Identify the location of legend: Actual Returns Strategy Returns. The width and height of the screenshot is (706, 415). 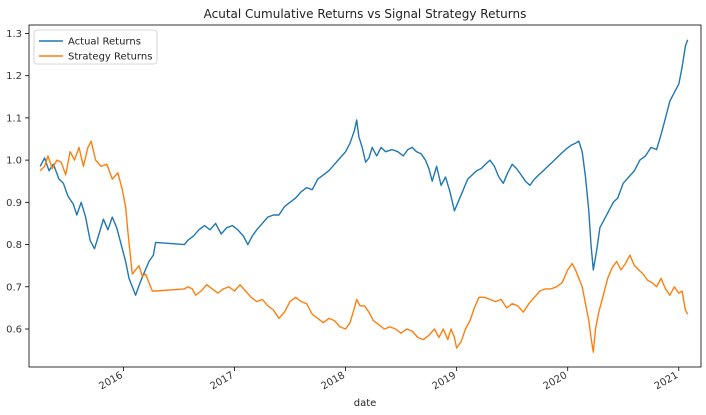
(95, 47).